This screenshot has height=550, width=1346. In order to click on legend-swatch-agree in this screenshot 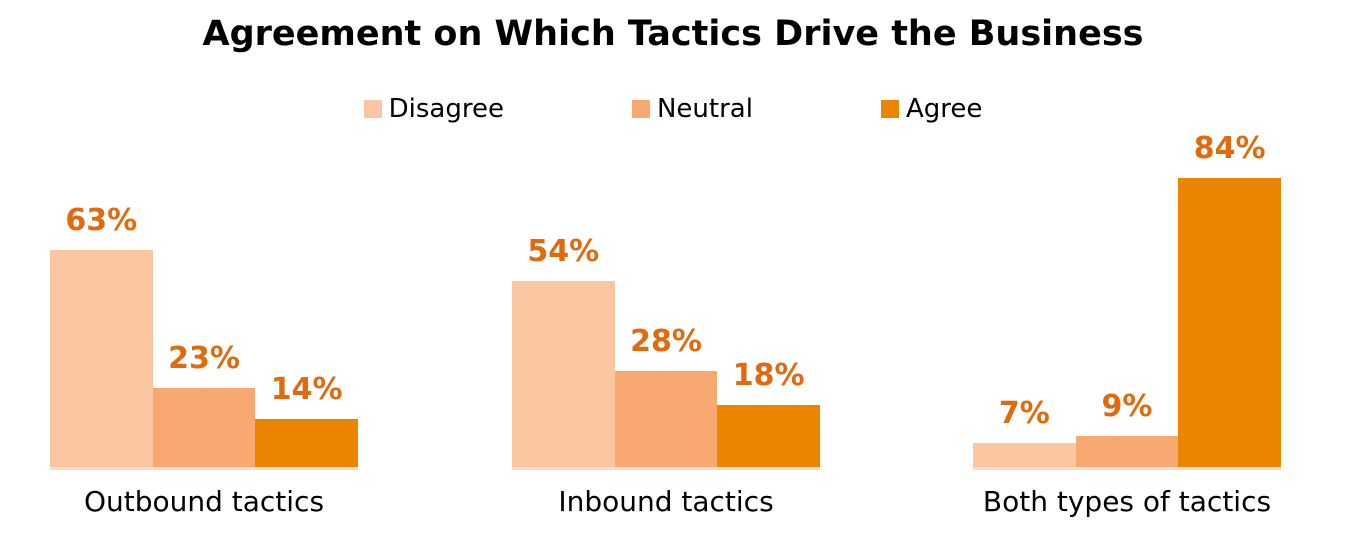, I will do `click(889, 109)`.